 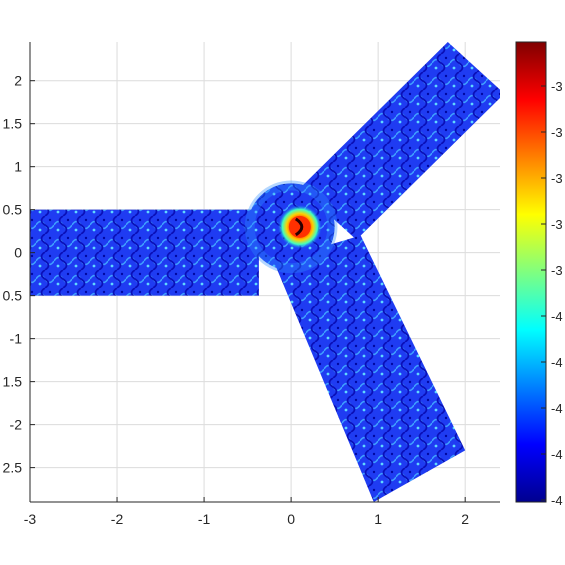 I want to click on hot-spot-core, so click(x=299, y=226).